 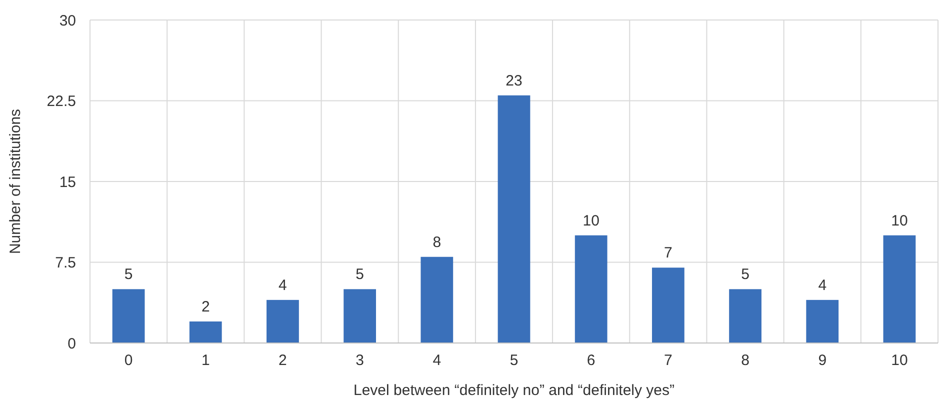 What do you see at coordinates (128, 360) in the screenshot?
I see `x-tick-label: 0` at bounding box center [128, 360].